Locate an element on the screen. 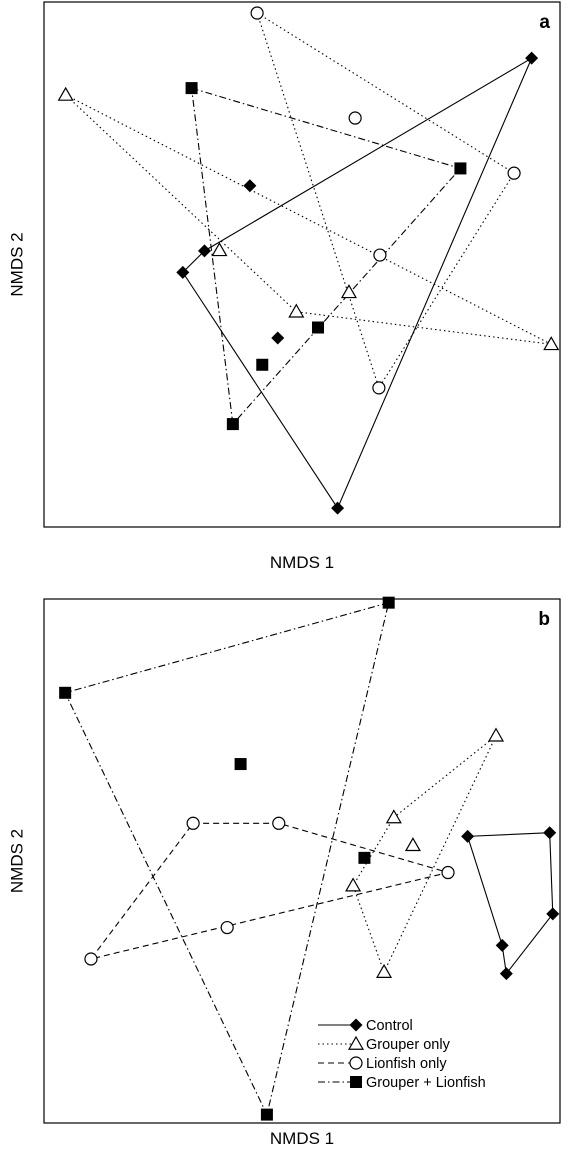 This screenshot has height=1160, width=566. hull-grouper-only is located at coordinates (424, 854).